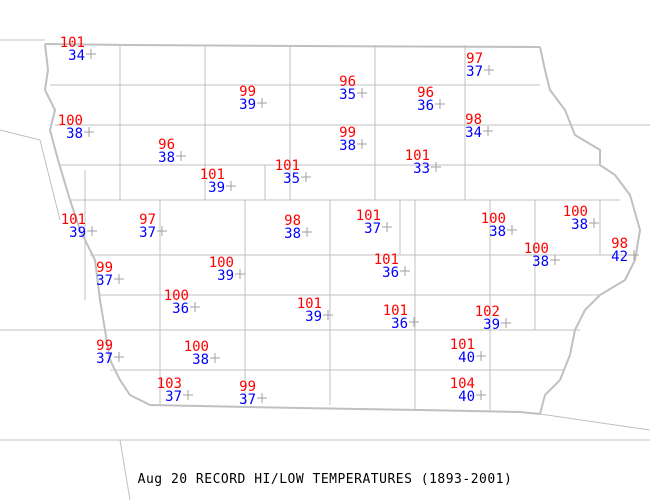  What do you see at coordinates (347, 82) in the screenshot?
I see `record-high: 96` at bounding box center [347, 82].